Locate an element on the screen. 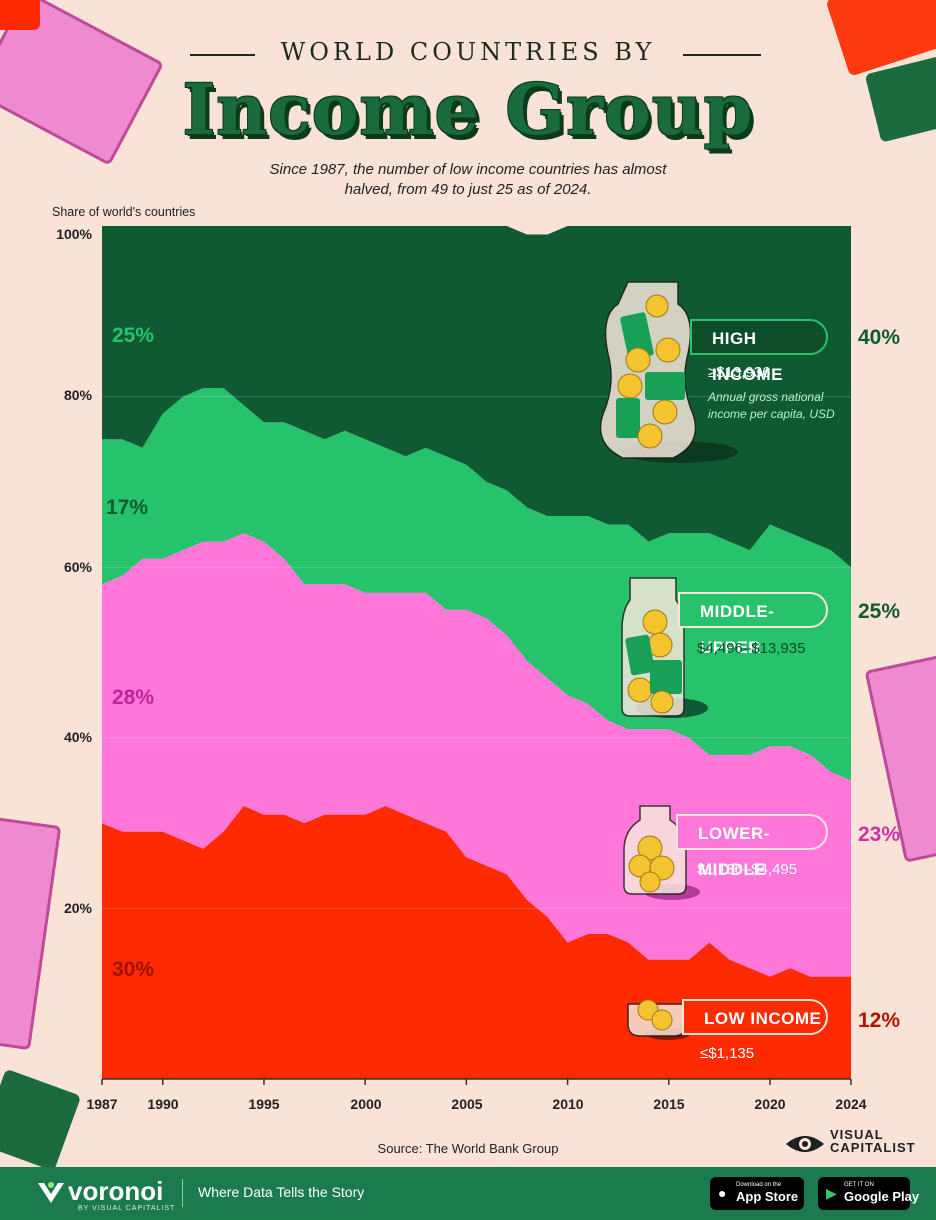 The height and width of the screenshot is (1220, 936). high-income-start-label: 25% is located at coordinates (133, 335).